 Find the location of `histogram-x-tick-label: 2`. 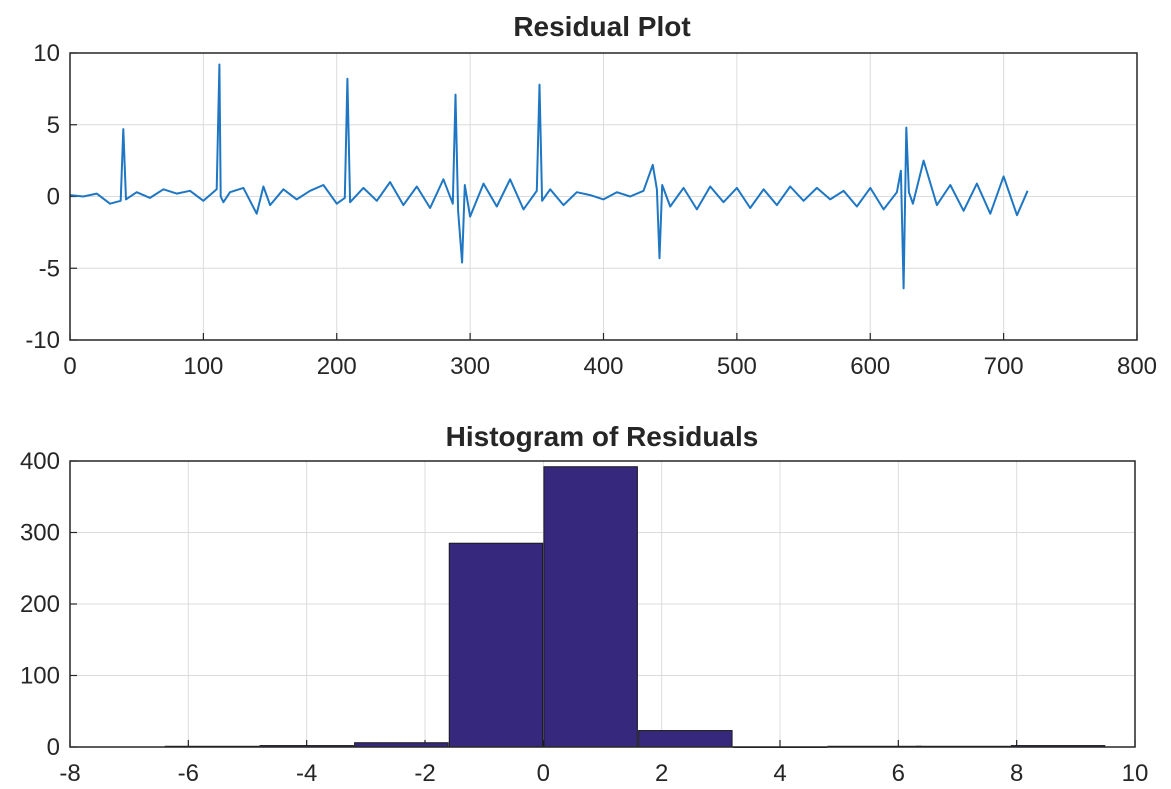

histogram-x-tick-label: 2 is located at coordinates (661, 773).